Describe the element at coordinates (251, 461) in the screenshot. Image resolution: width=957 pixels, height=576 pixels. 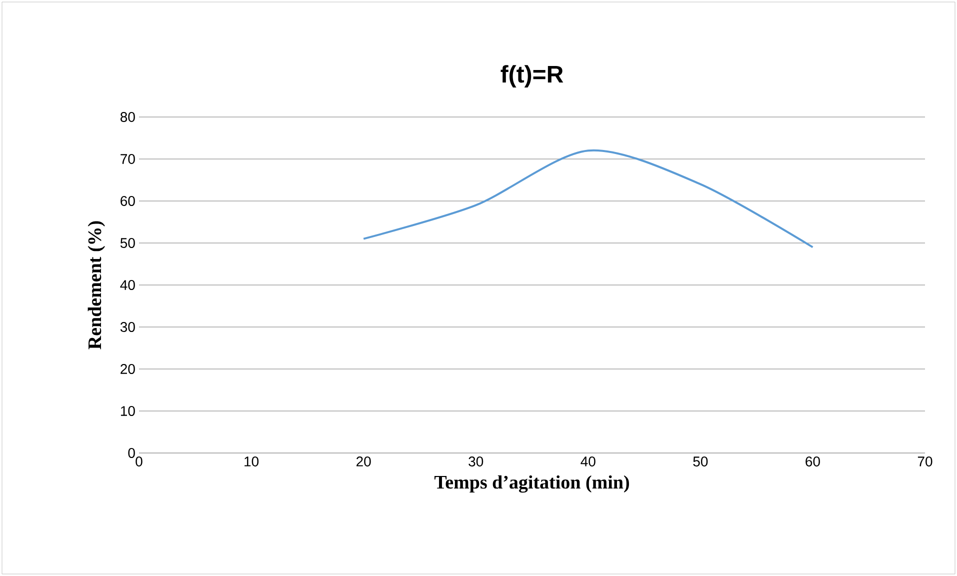
I see `x-tick-label: 10` at that location.